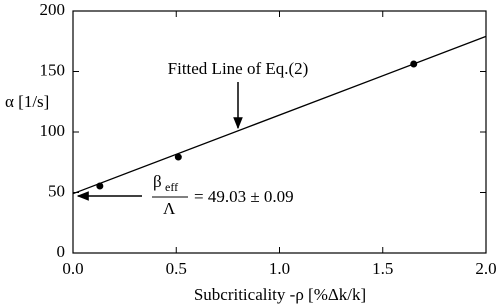  I want to click on annotation: β, so click(157, 181).